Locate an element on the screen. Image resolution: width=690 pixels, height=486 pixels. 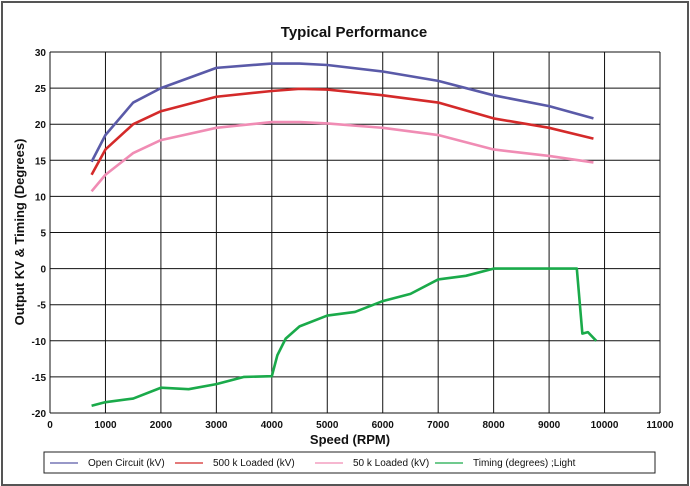
y-tick-label: 15 is located at coordinates (41, 161).